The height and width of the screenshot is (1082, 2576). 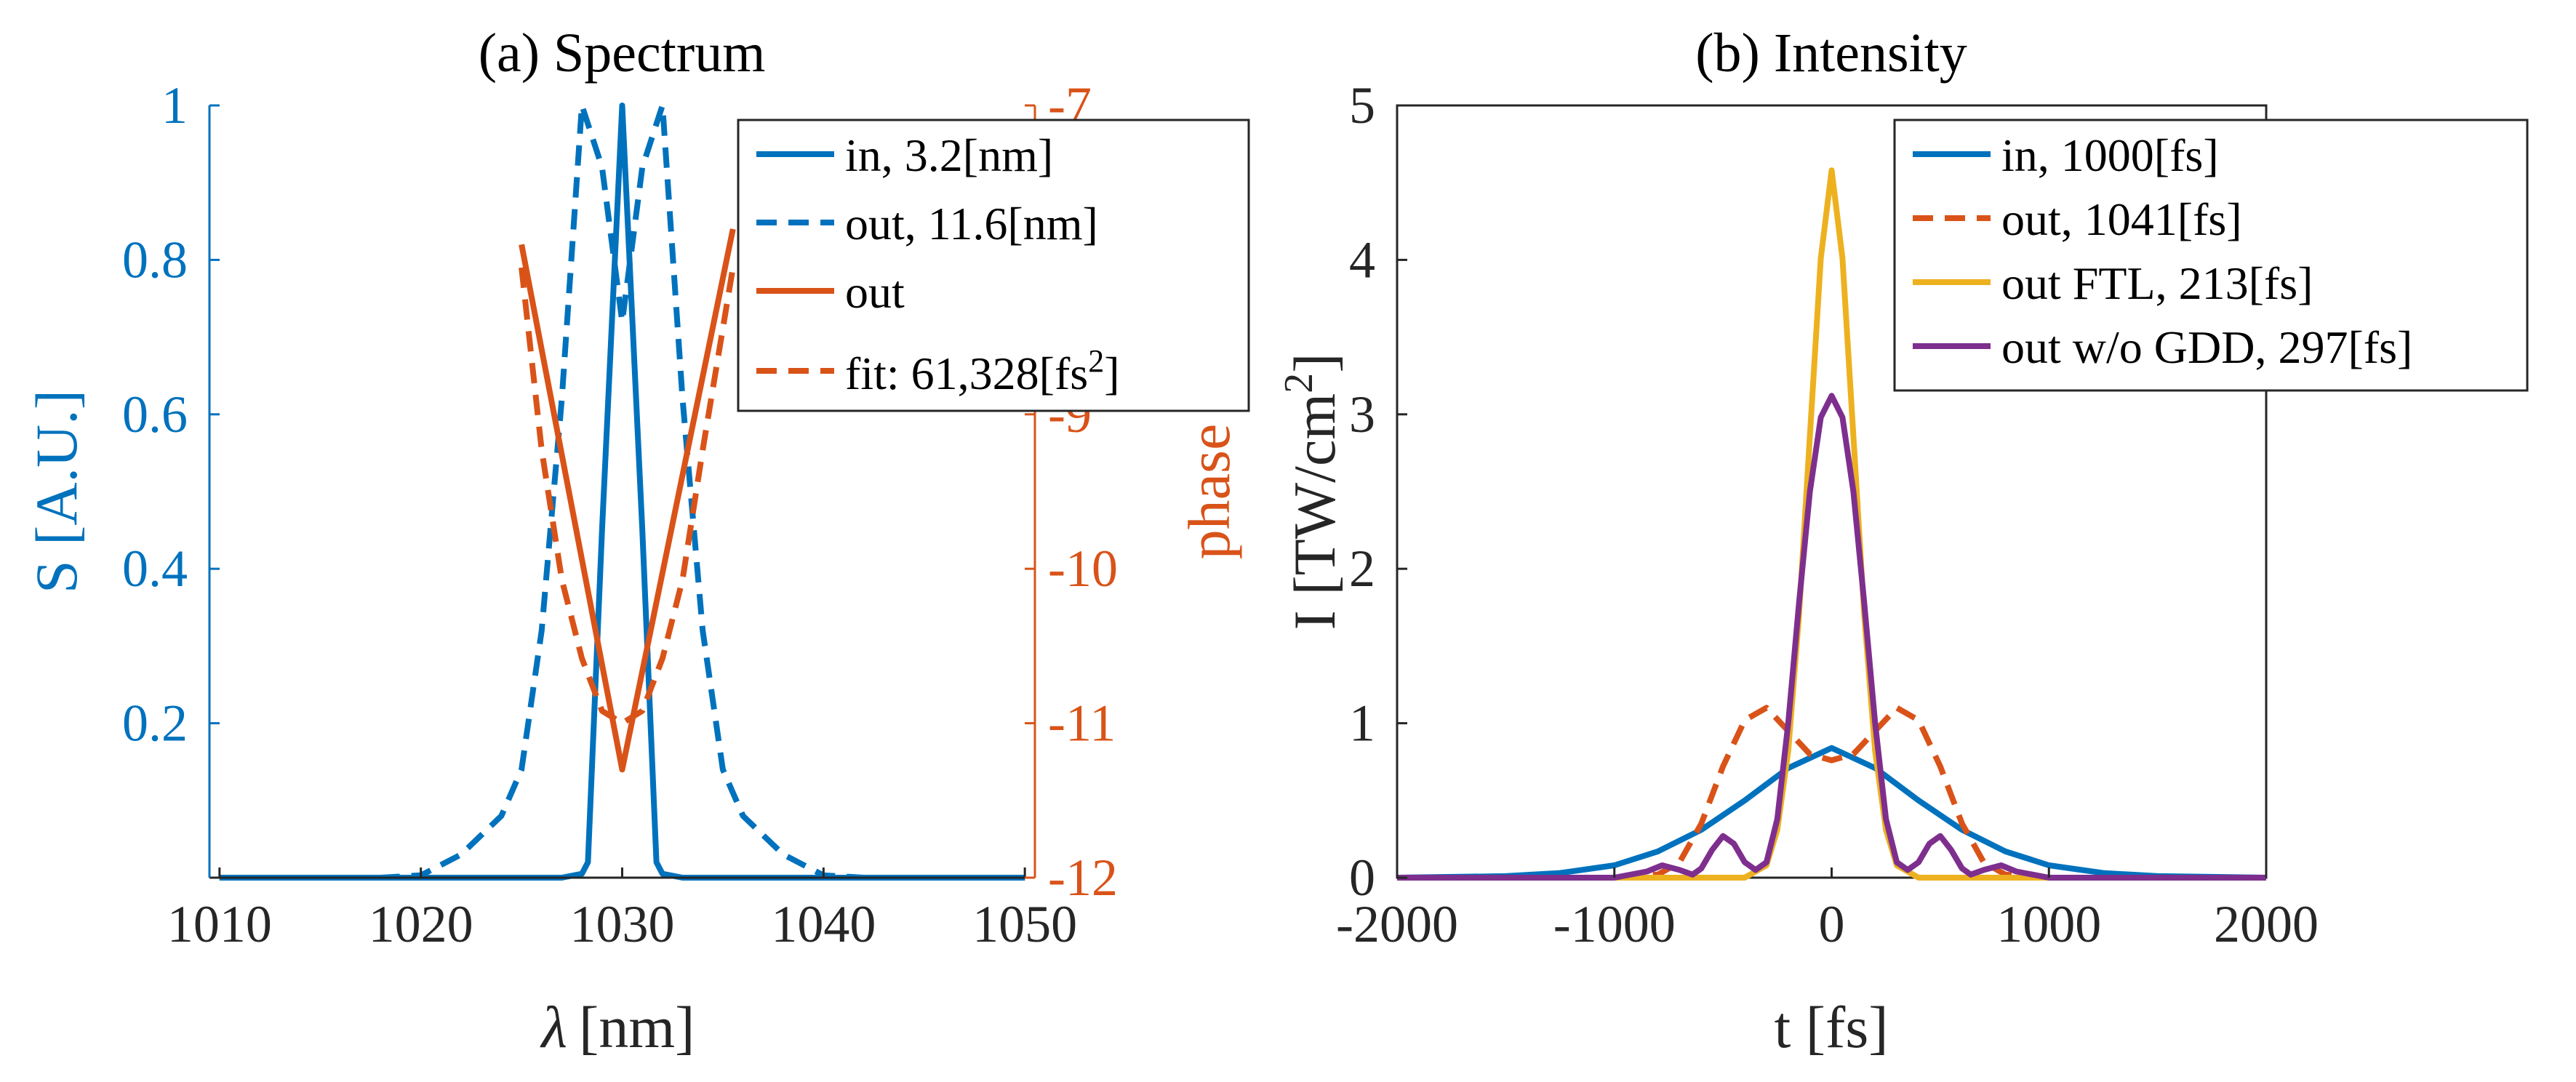 What do you see at coordinates (155, 415) in the screenshot?
I see `panel-a-left-y-tick-label: 0.6` at bounding box center [155, 415].